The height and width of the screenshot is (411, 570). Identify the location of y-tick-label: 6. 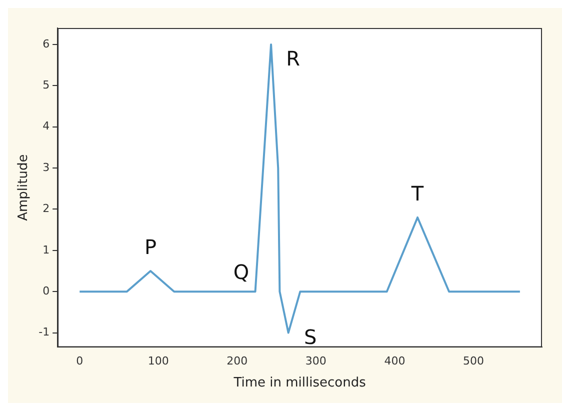
(46, 43).